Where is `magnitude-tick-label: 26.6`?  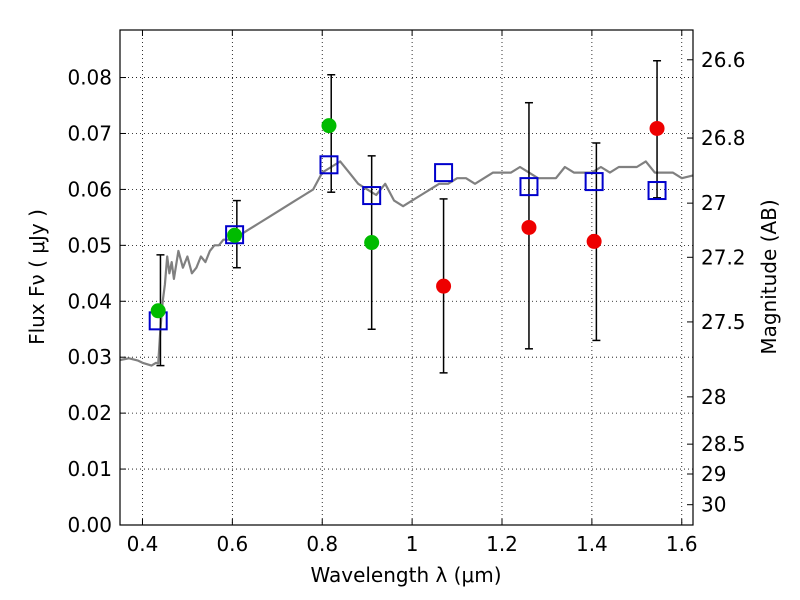
magnitude-tick-label: 26.6 is located at coordinates (723, 60).